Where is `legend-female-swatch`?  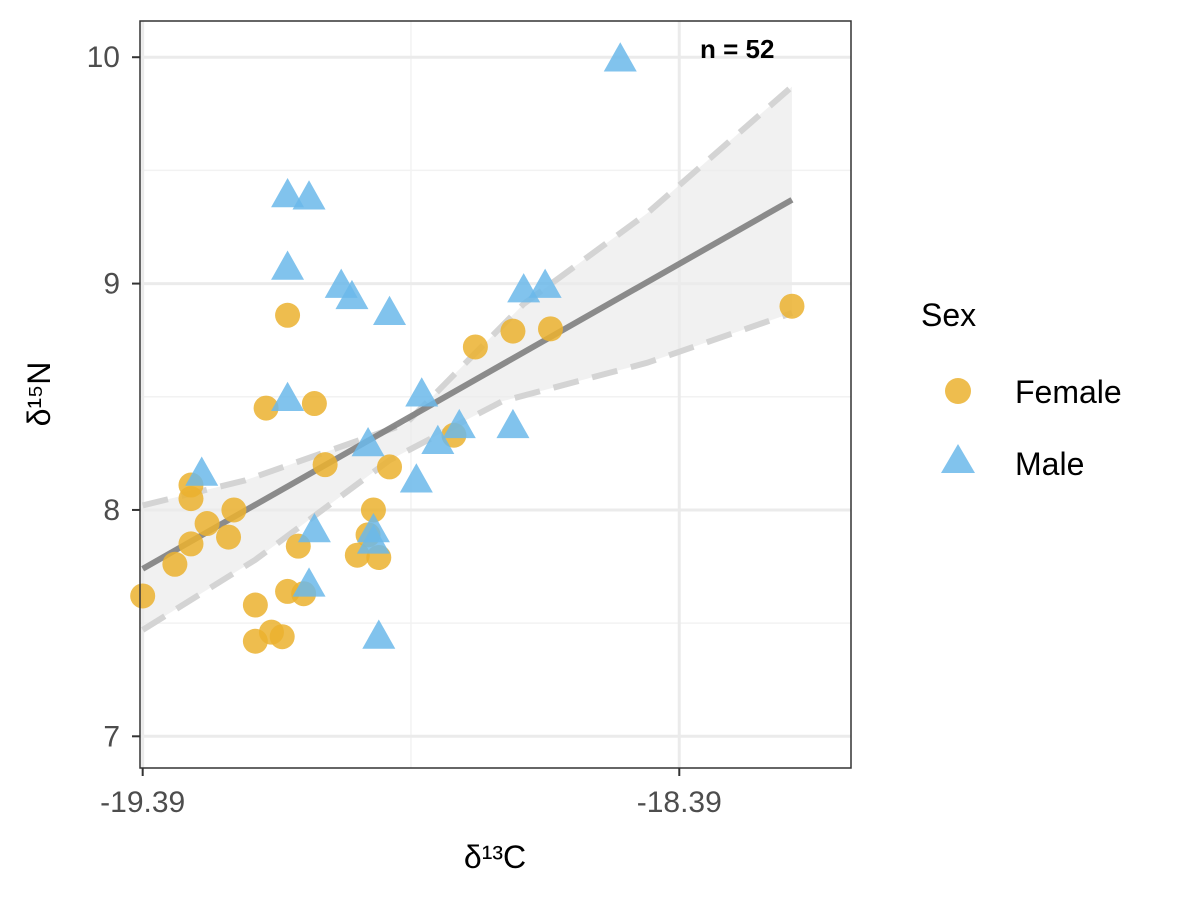
legend-female-swatch is located at coordinates (958, 391).